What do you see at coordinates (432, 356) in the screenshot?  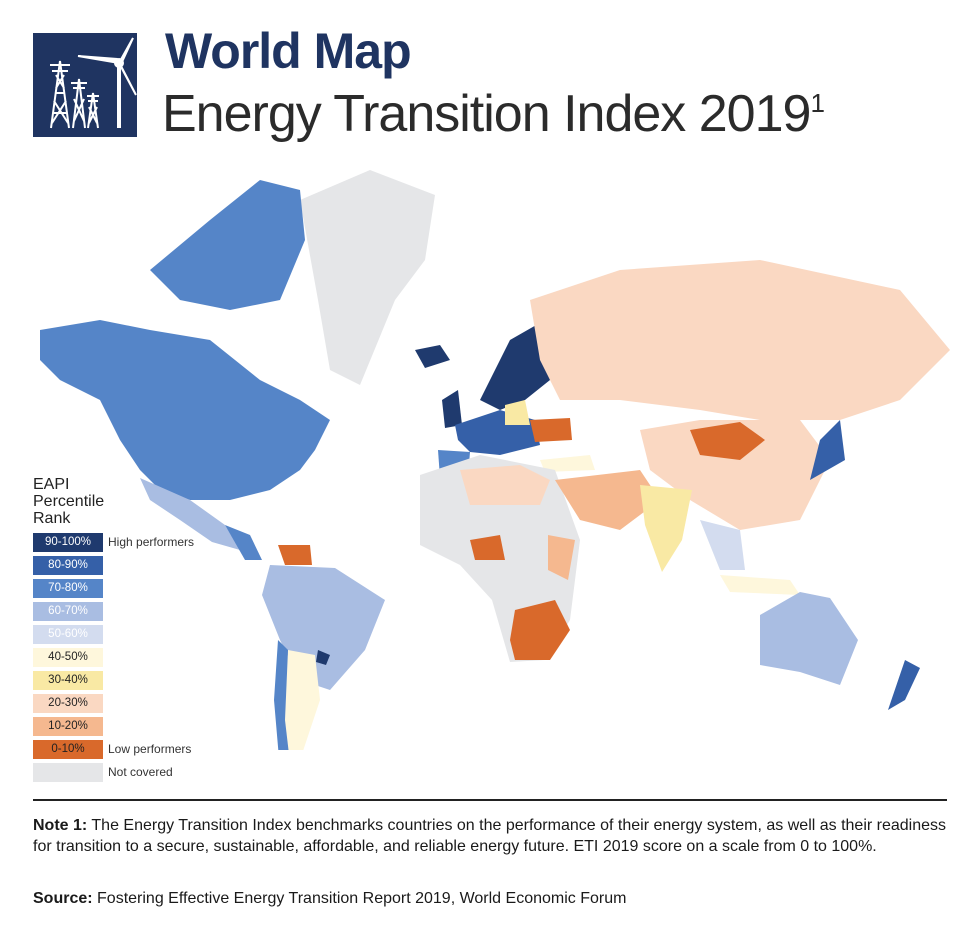 I see `region-iceland` at bounding box center [432, 356].